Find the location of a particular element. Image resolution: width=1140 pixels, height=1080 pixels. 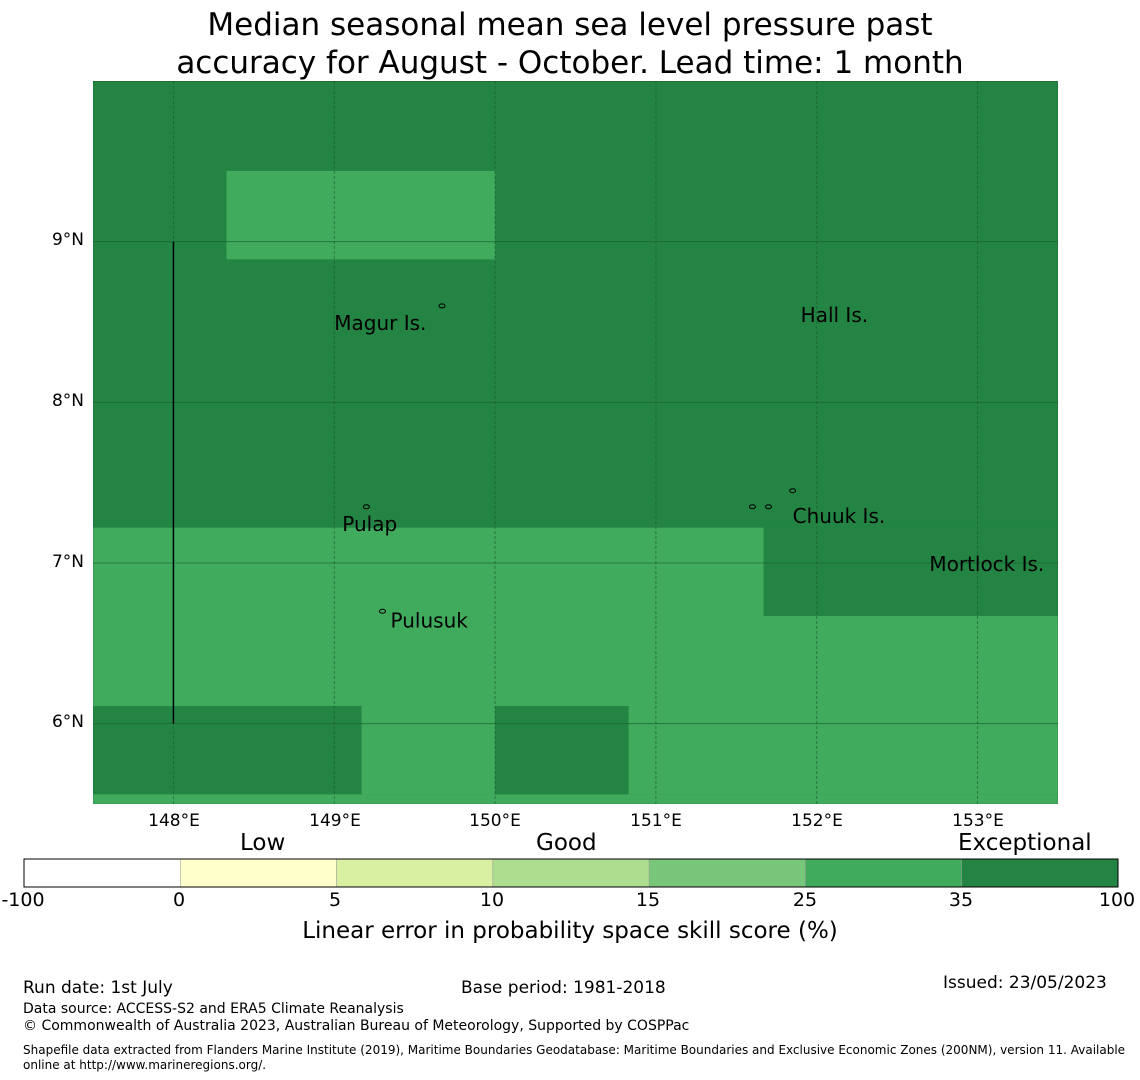

category-low: Low is located at coordinates (263, 843).